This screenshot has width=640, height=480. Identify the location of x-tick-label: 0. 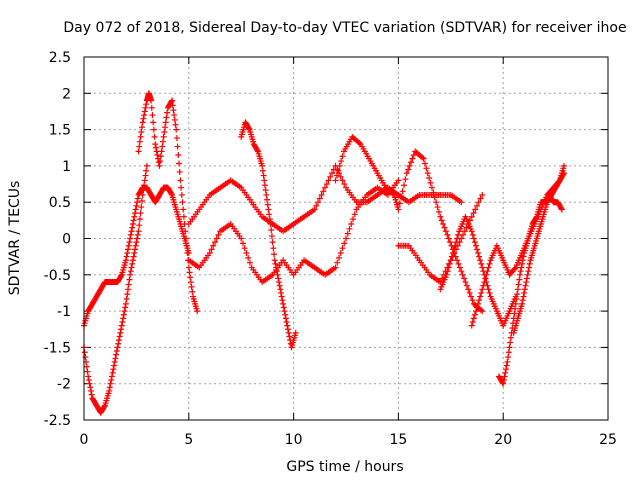
(84, 440).